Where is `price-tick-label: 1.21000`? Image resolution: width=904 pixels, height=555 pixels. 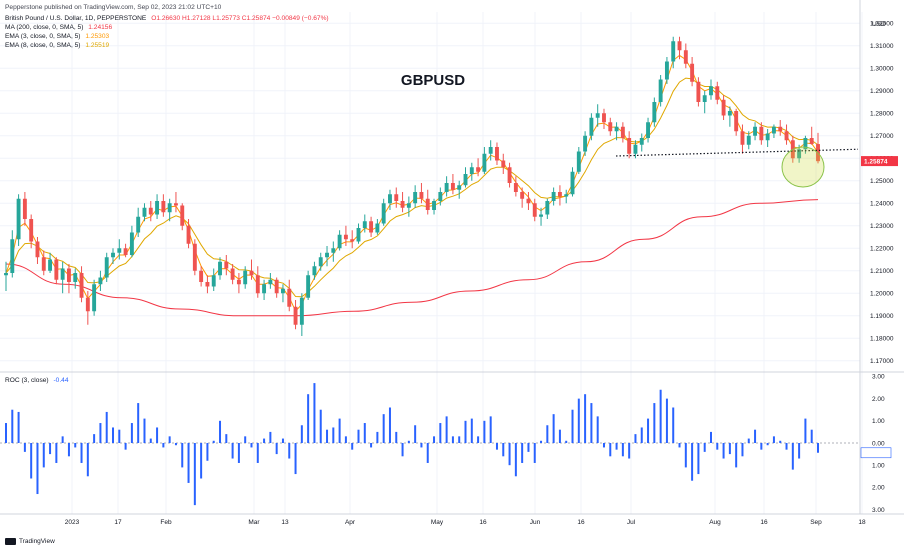 price-tick-label: 1.21000 is located at coordinates (882, 271).